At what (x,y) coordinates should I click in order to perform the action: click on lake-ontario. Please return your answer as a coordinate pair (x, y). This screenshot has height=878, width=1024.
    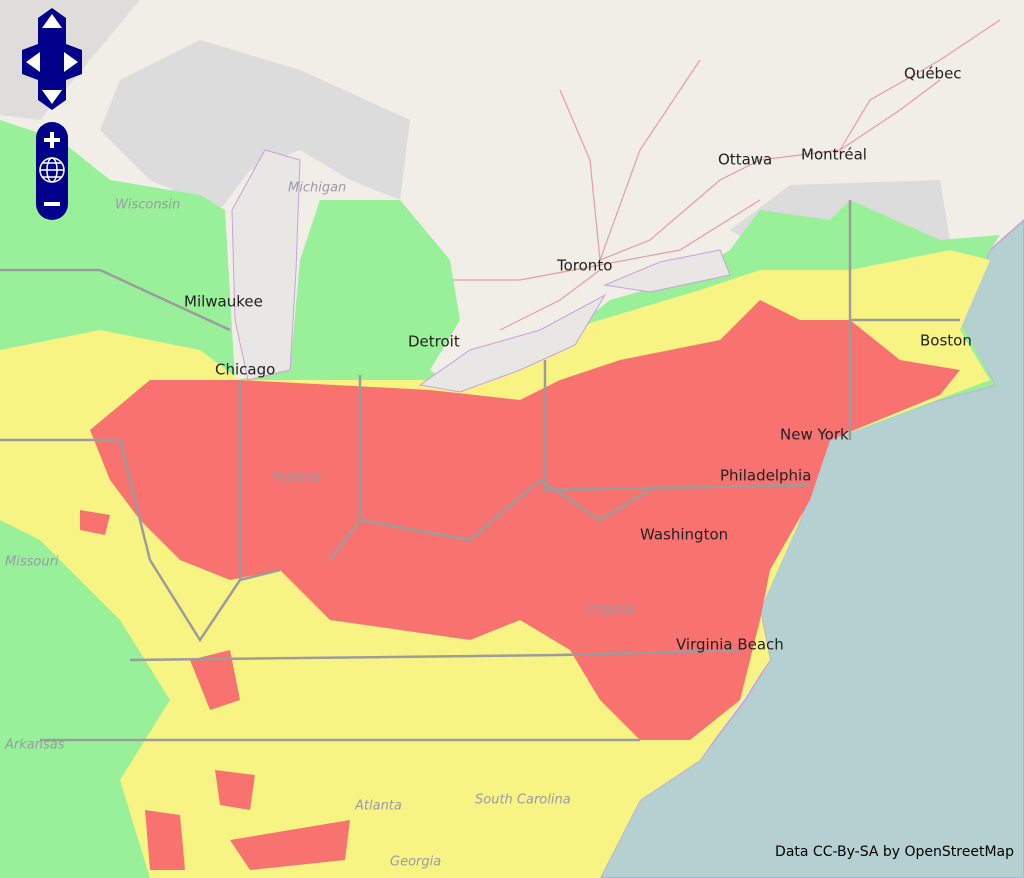
    Looking at the image, I should click on (667, 271).